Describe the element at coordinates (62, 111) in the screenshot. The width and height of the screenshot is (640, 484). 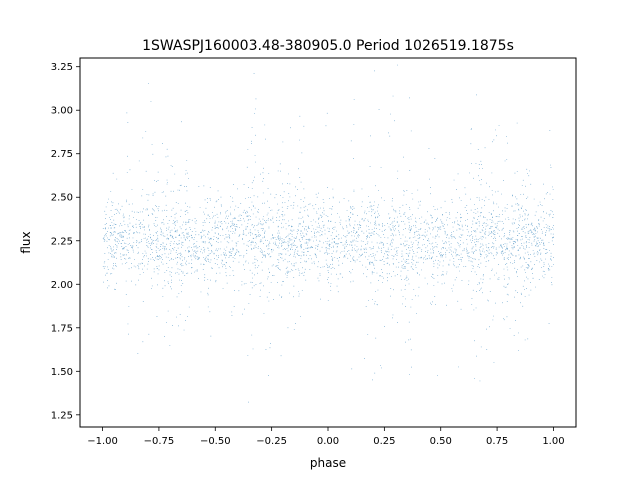
I see `y-tick-label: 3.00` at that location.